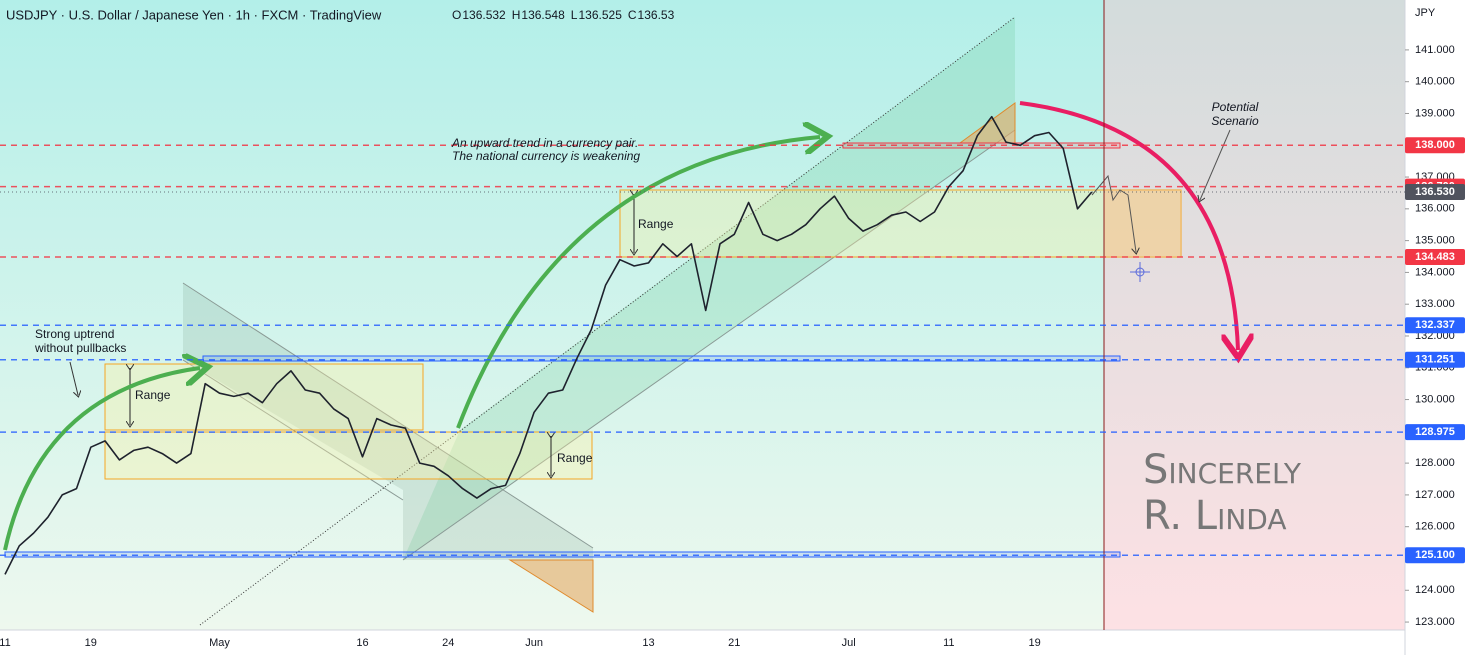 This screenshot has height=655, width=1465. What do you see at coordinates (1435, 495) in the screenshot?
I see `y-tick-label: 127.000` at bounding box center [1435, 495].